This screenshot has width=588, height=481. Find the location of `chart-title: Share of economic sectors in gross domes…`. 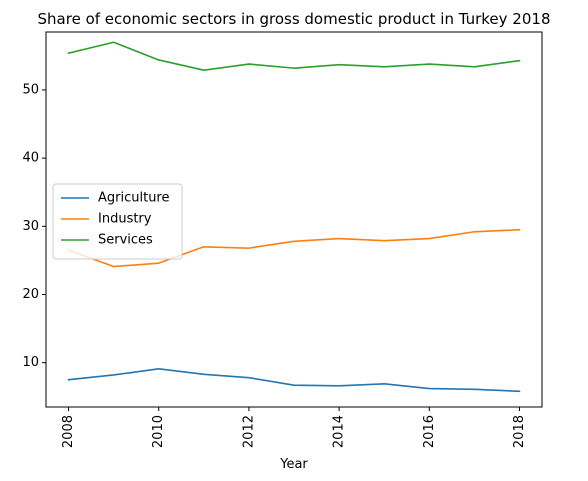

chart-title: Share of economic sectors in gross domes… is located at coordinates (294, 19).